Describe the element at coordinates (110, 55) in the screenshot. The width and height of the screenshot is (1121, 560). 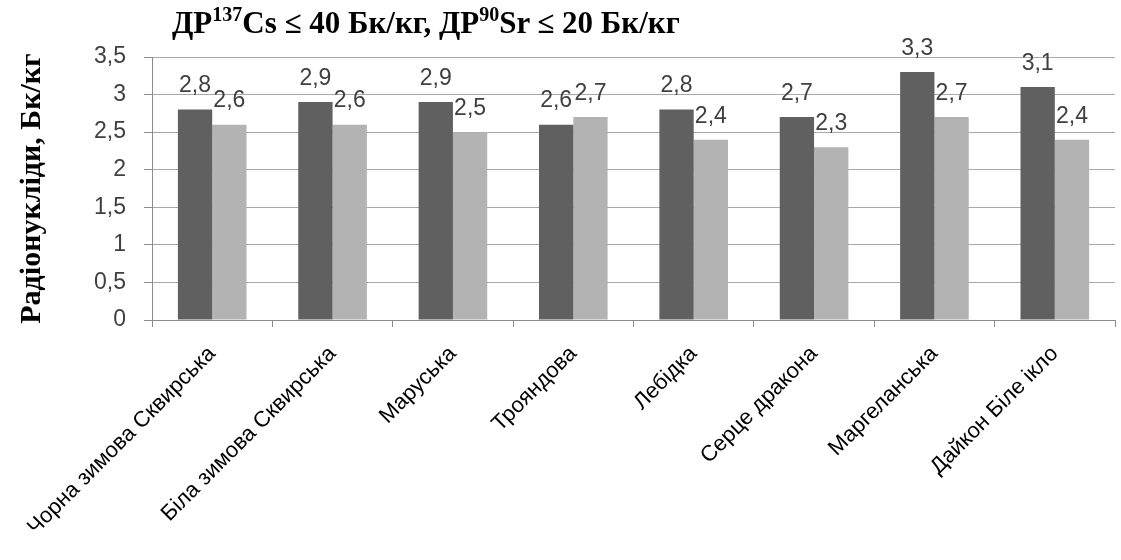
I see `y-tick-label: 3,5` at that location.